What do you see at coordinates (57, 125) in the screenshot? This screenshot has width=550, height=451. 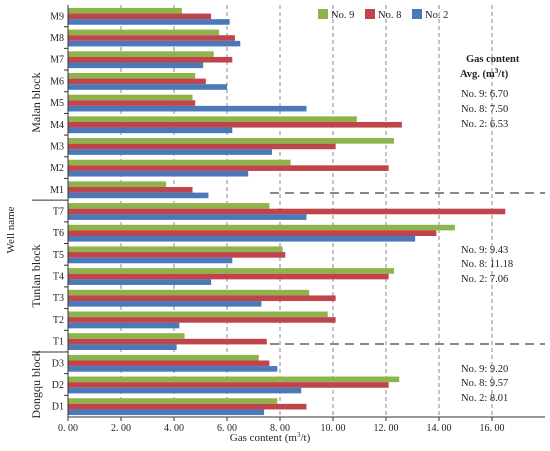 I see `category-label: M4` at bounding box center [57, 125].